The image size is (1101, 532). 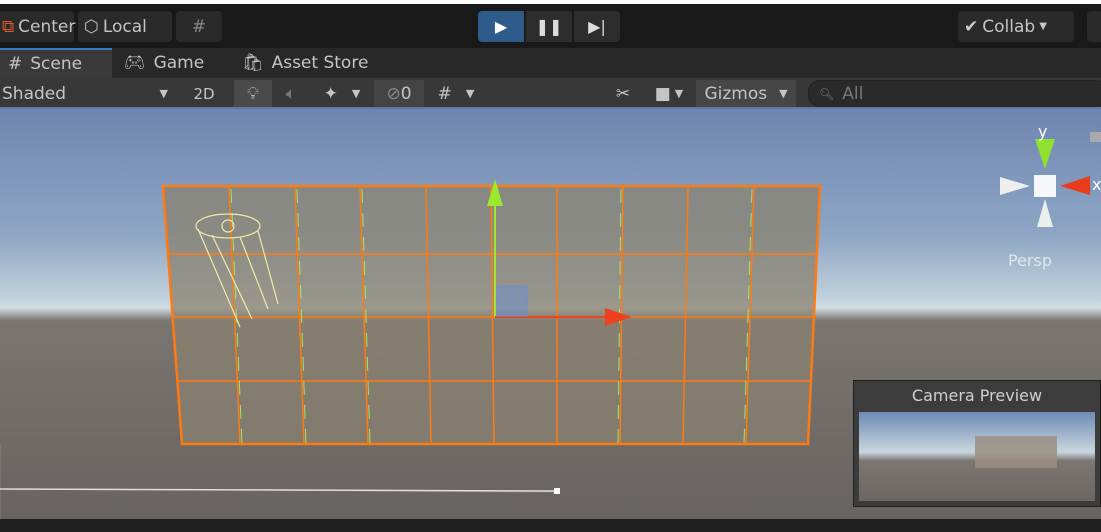 I want to click on grid-icon: #, so click(x=444, y=93).